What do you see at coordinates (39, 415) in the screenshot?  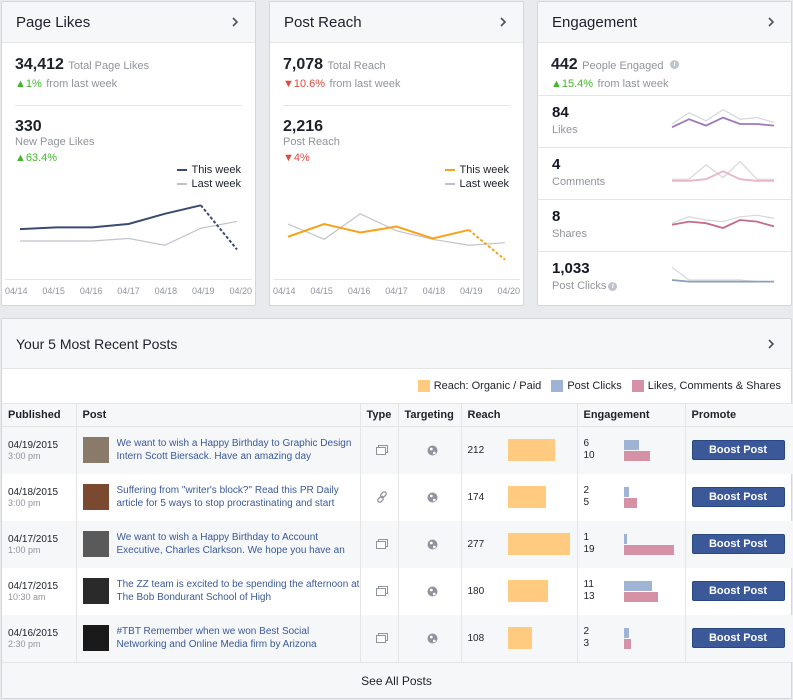 I see `col-published: Published` at bounding box center [39, 415].